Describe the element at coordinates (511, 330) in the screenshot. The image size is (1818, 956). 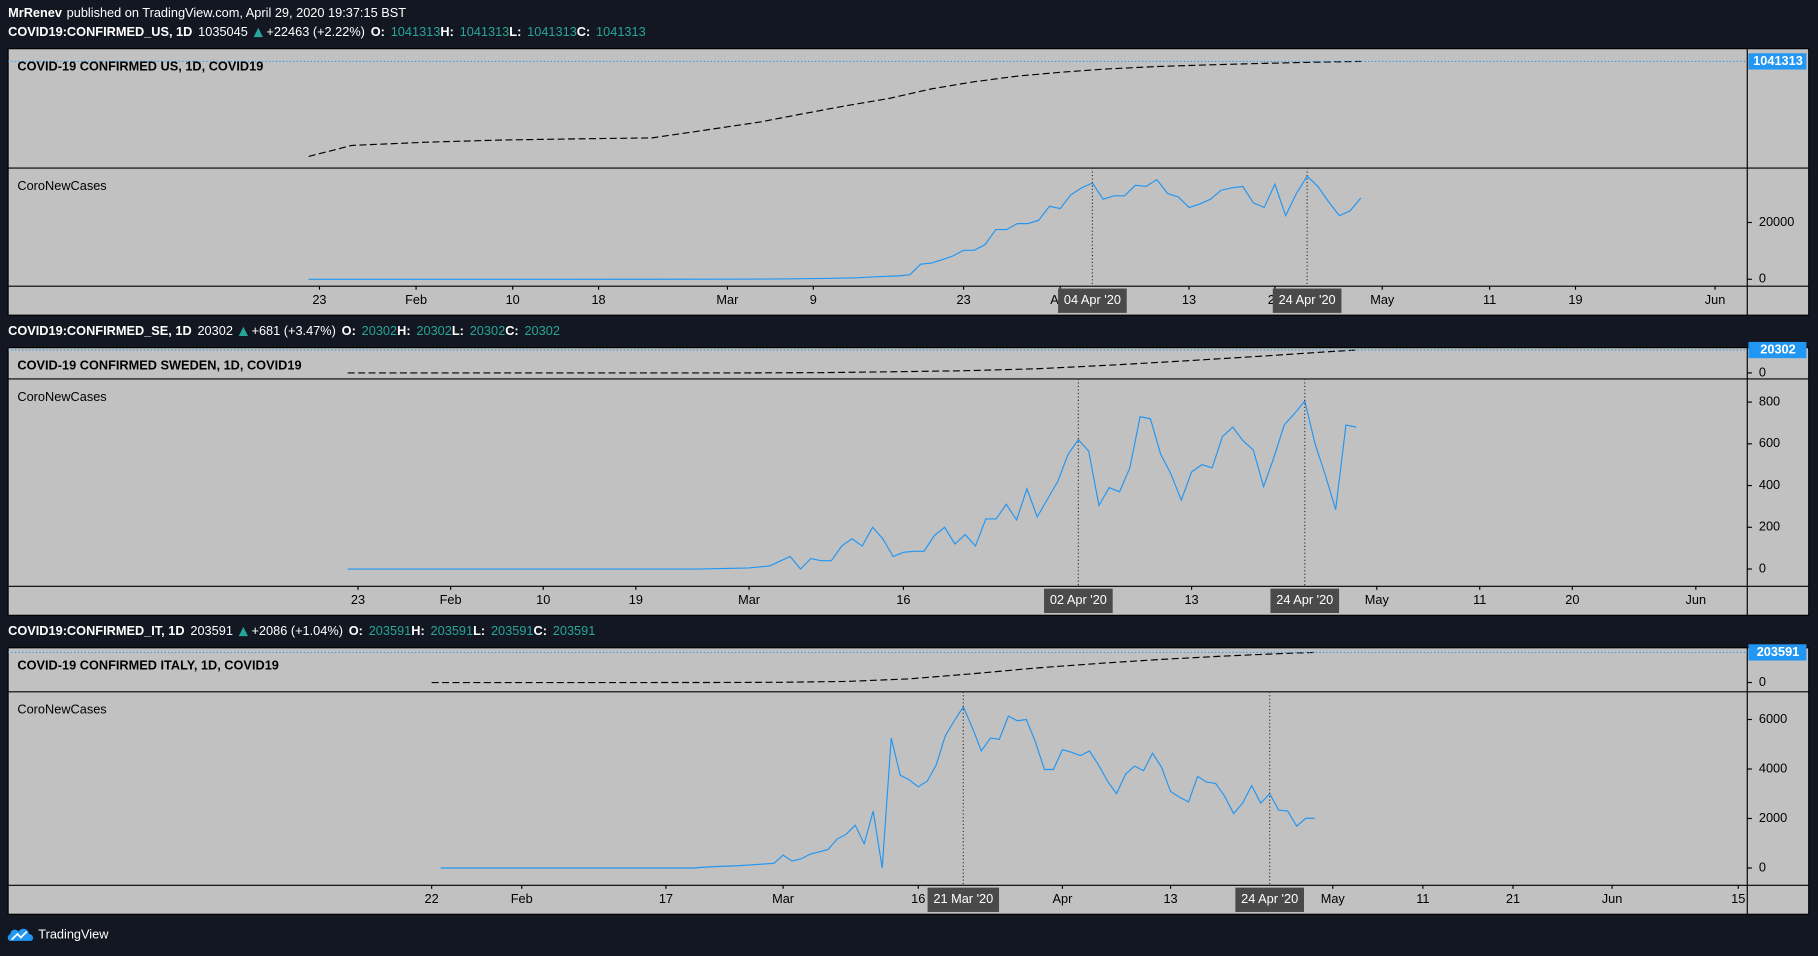
I see `legend-text: C:` at that location.